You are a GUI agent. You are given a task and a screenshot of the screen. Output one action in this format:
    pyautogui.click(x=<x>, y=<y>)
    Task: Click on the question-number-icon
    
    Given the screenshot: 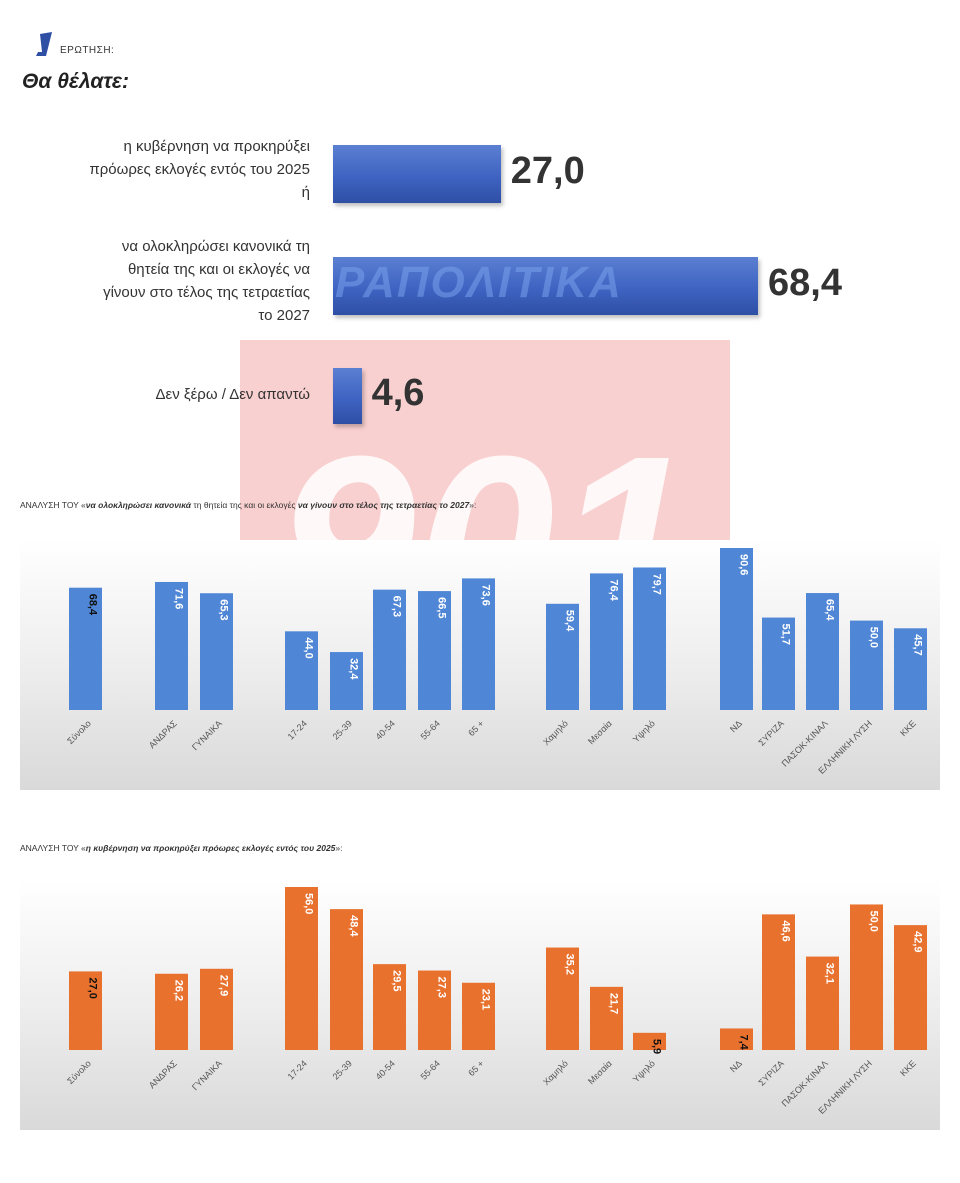 What is the action you would take?
    pyautogui.click(x=44, y=44)
    